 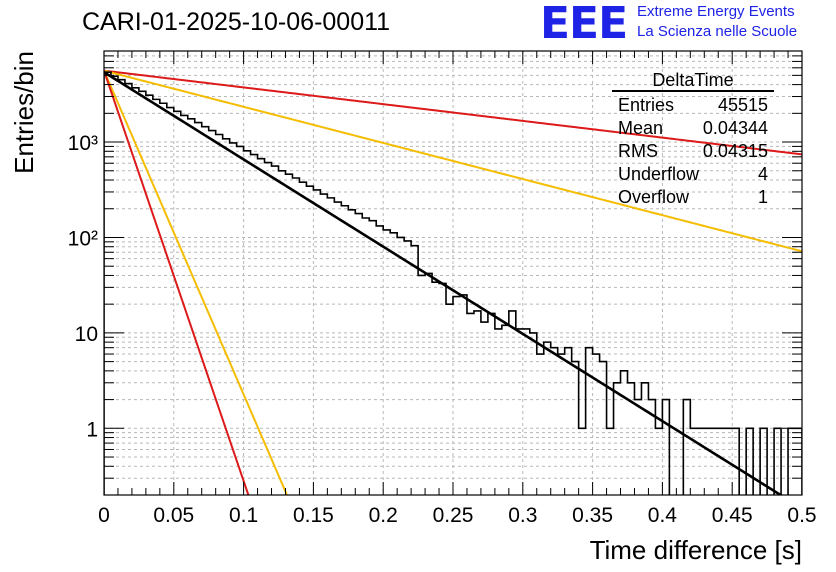 I want to click on x-axis-label: Time difference [s], so click(x=696, y=550).